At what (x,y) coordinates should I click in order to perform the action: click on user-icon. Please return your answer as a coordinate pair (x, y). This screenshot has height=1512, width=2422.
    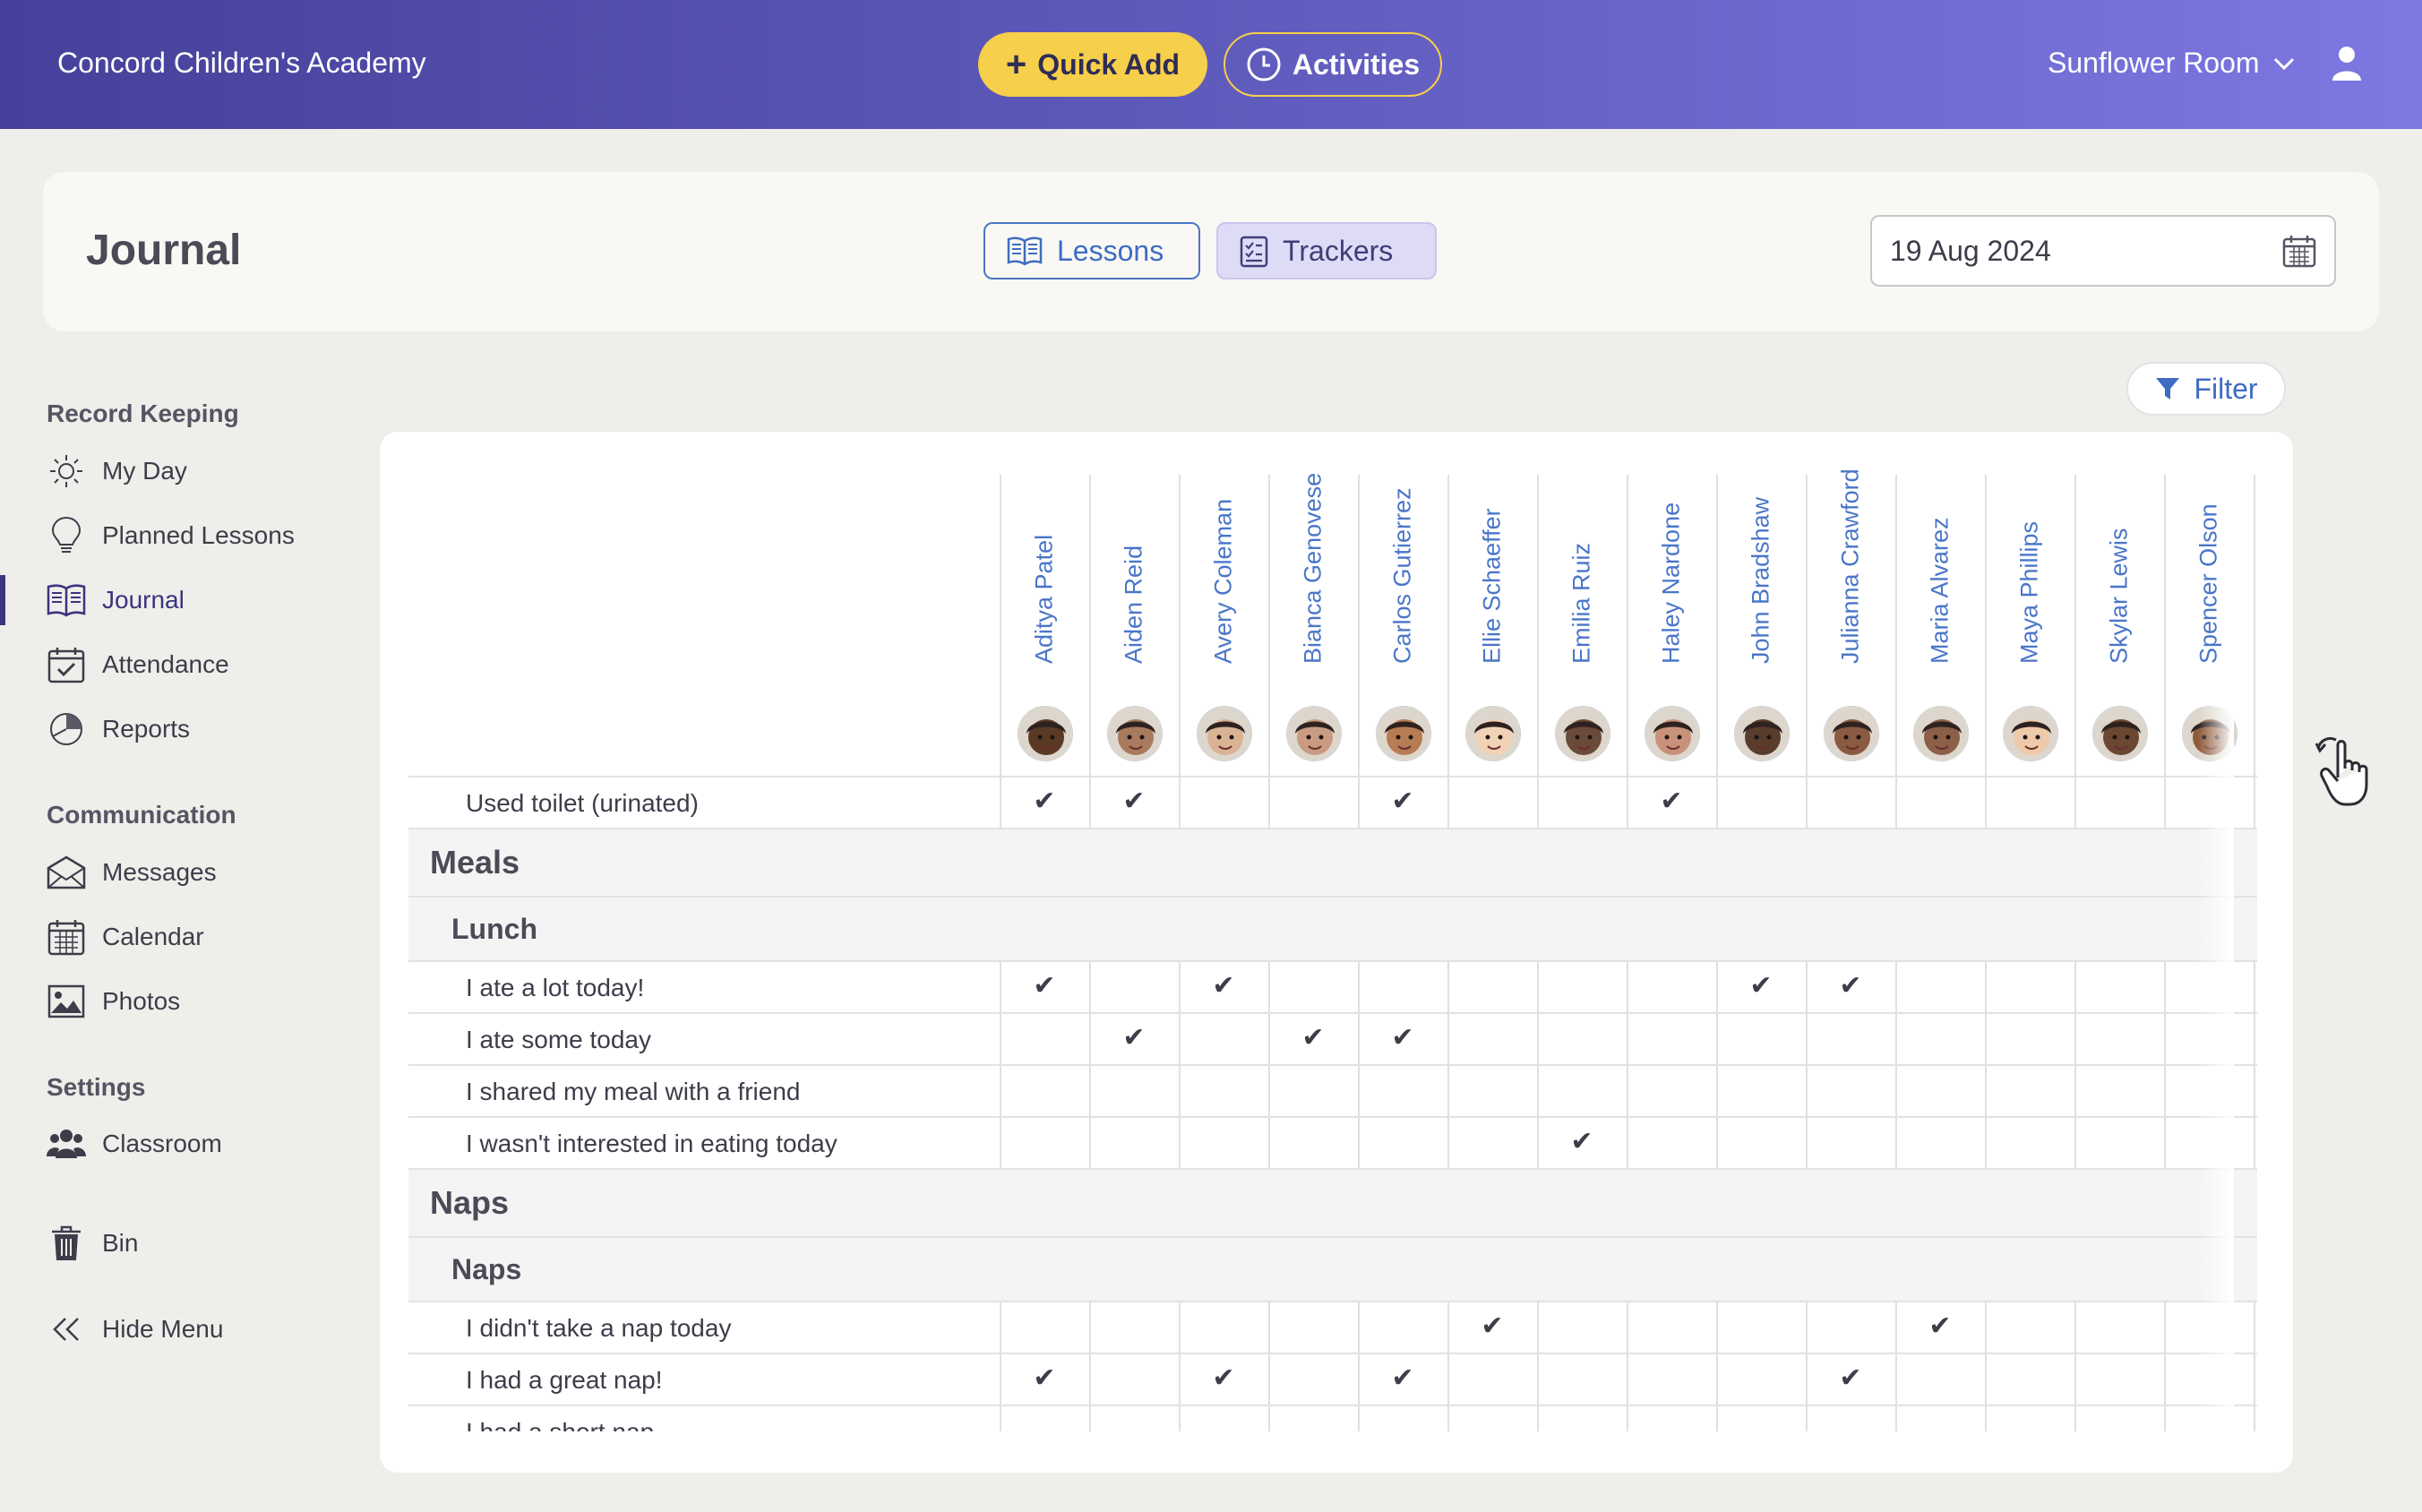
    Looking at the image, I should click on (2347, 63).